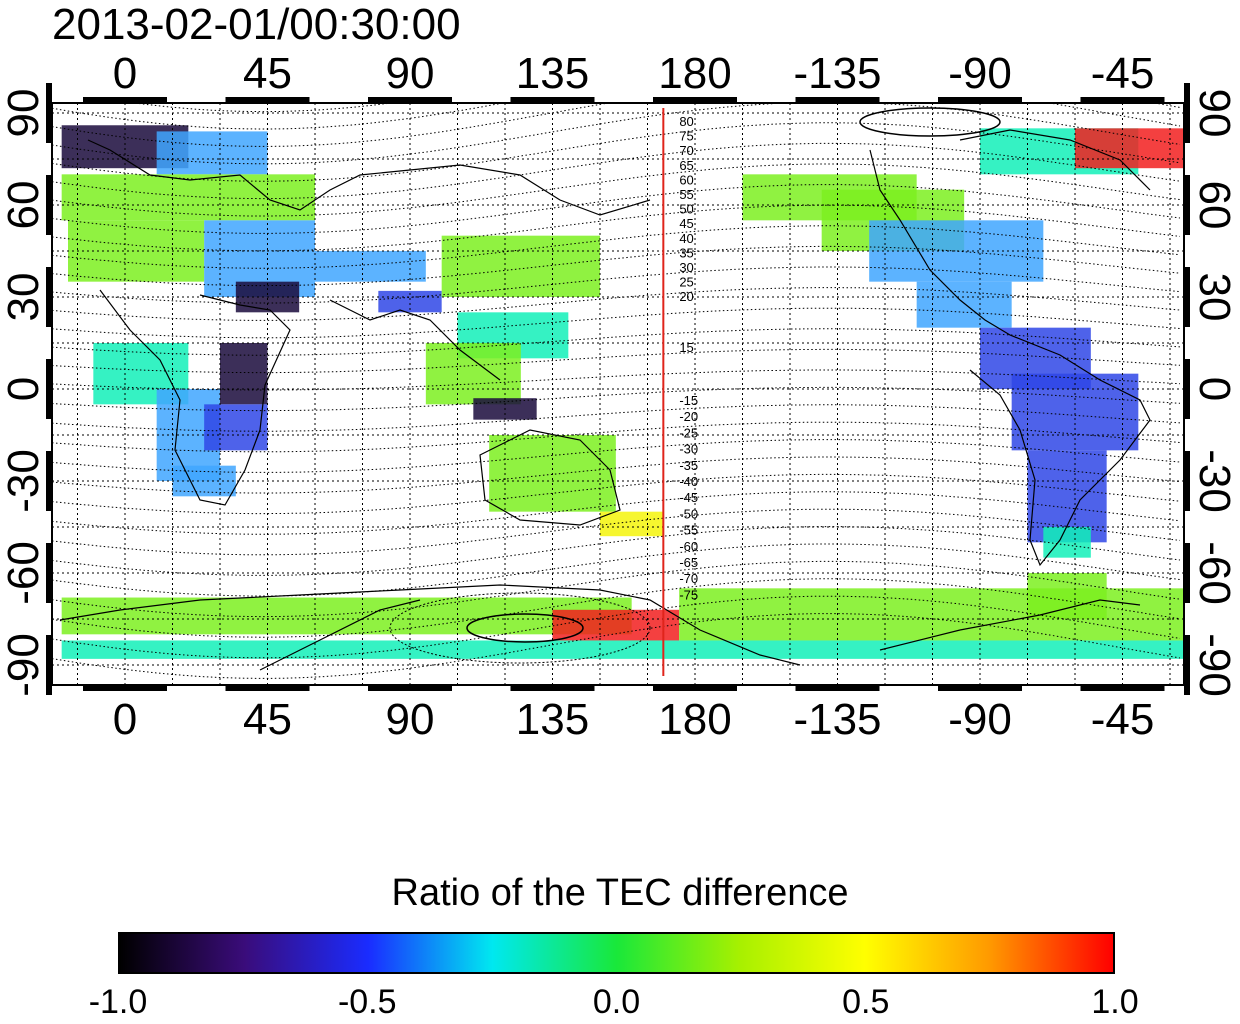  What do you see at coordinates (24, 113) in the screenshot?
I see `left-lat-tick-label: 90` at bounding box center [24, 113].